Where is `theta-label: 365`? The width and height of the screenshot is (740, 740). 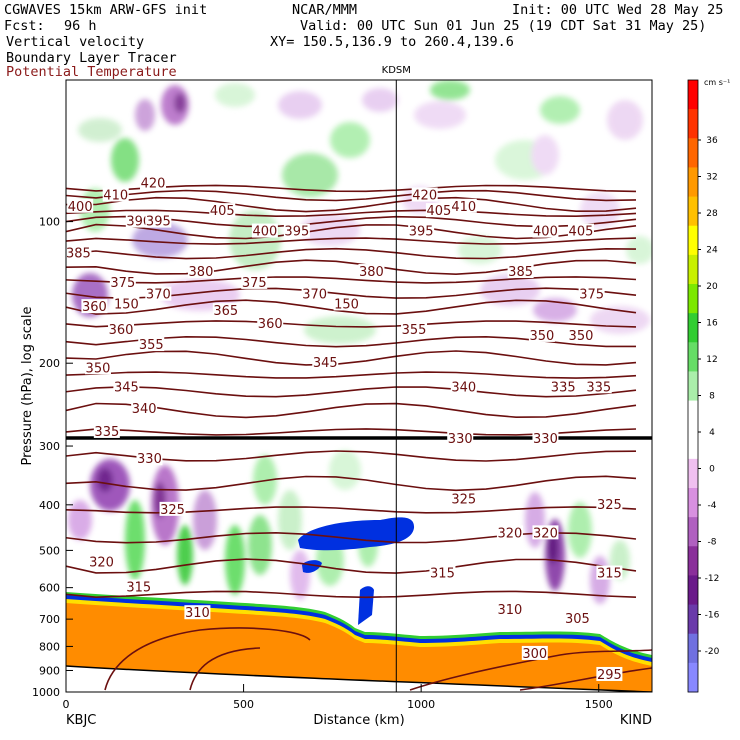
theta-label: 365 is located at coordinates (225, 311).